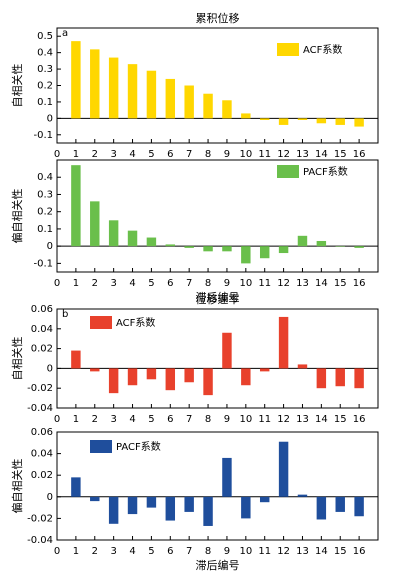  I want to click on chart-title: 位移速率, so click(218, 299).